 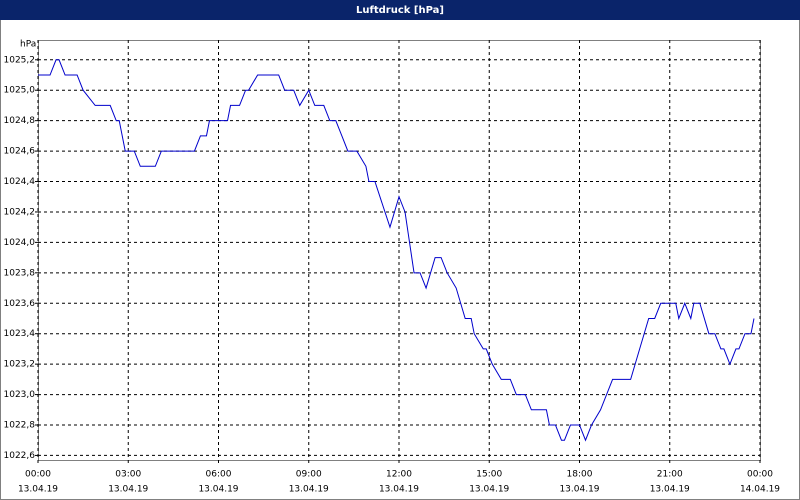 What do you see at coordinates (20, 91) in the screenshot?
I see `y-tick-label: 1025,0` at bounding box center [20, 91].